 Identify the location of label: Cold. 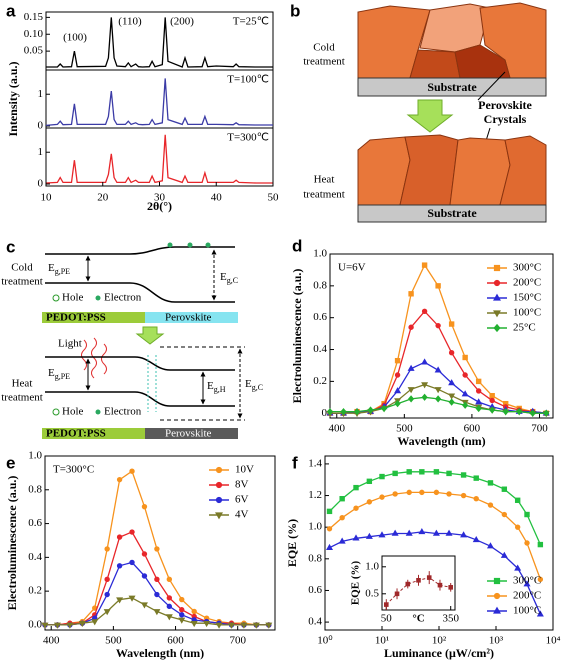
(324, 48).